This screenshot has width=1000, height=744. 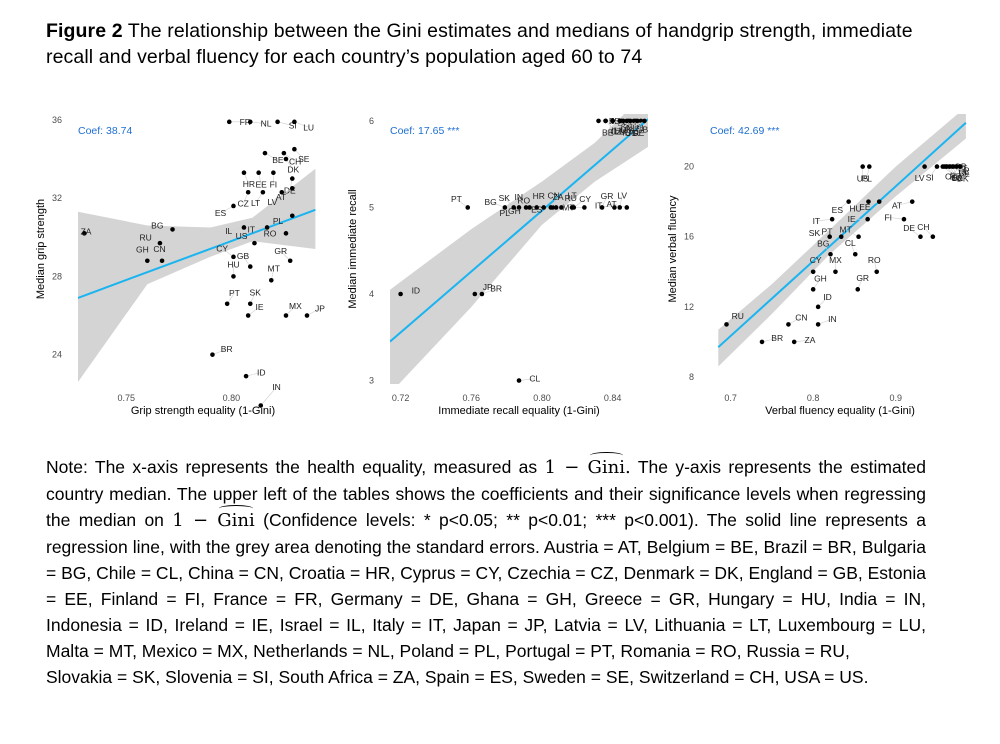 I want to click on x-tick-label: 0.80, so click(x=542, y=398).